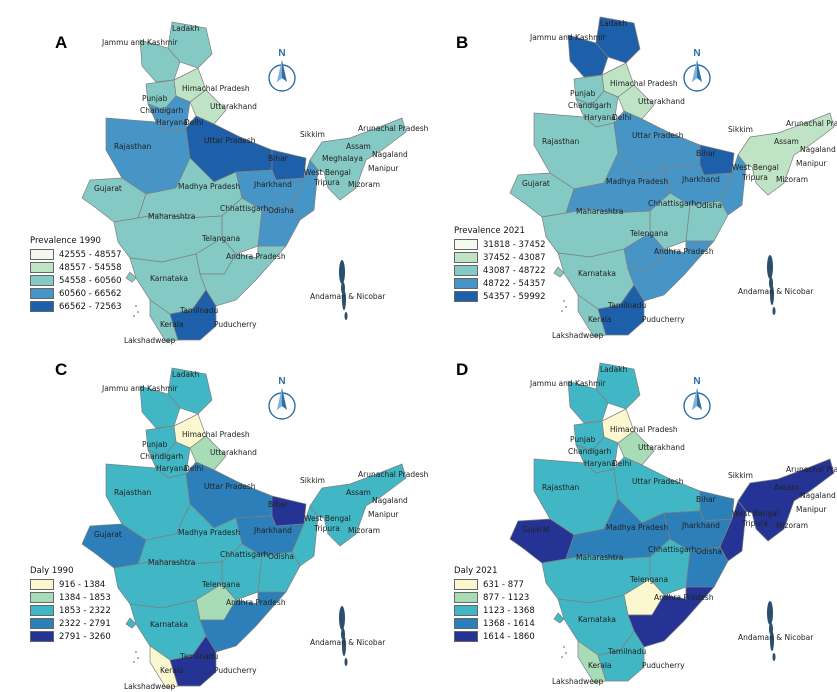  What do you see at coordinates (61, 42) in the screenshot?
I see `panel-letter: A` at bounding box center [61, 42].